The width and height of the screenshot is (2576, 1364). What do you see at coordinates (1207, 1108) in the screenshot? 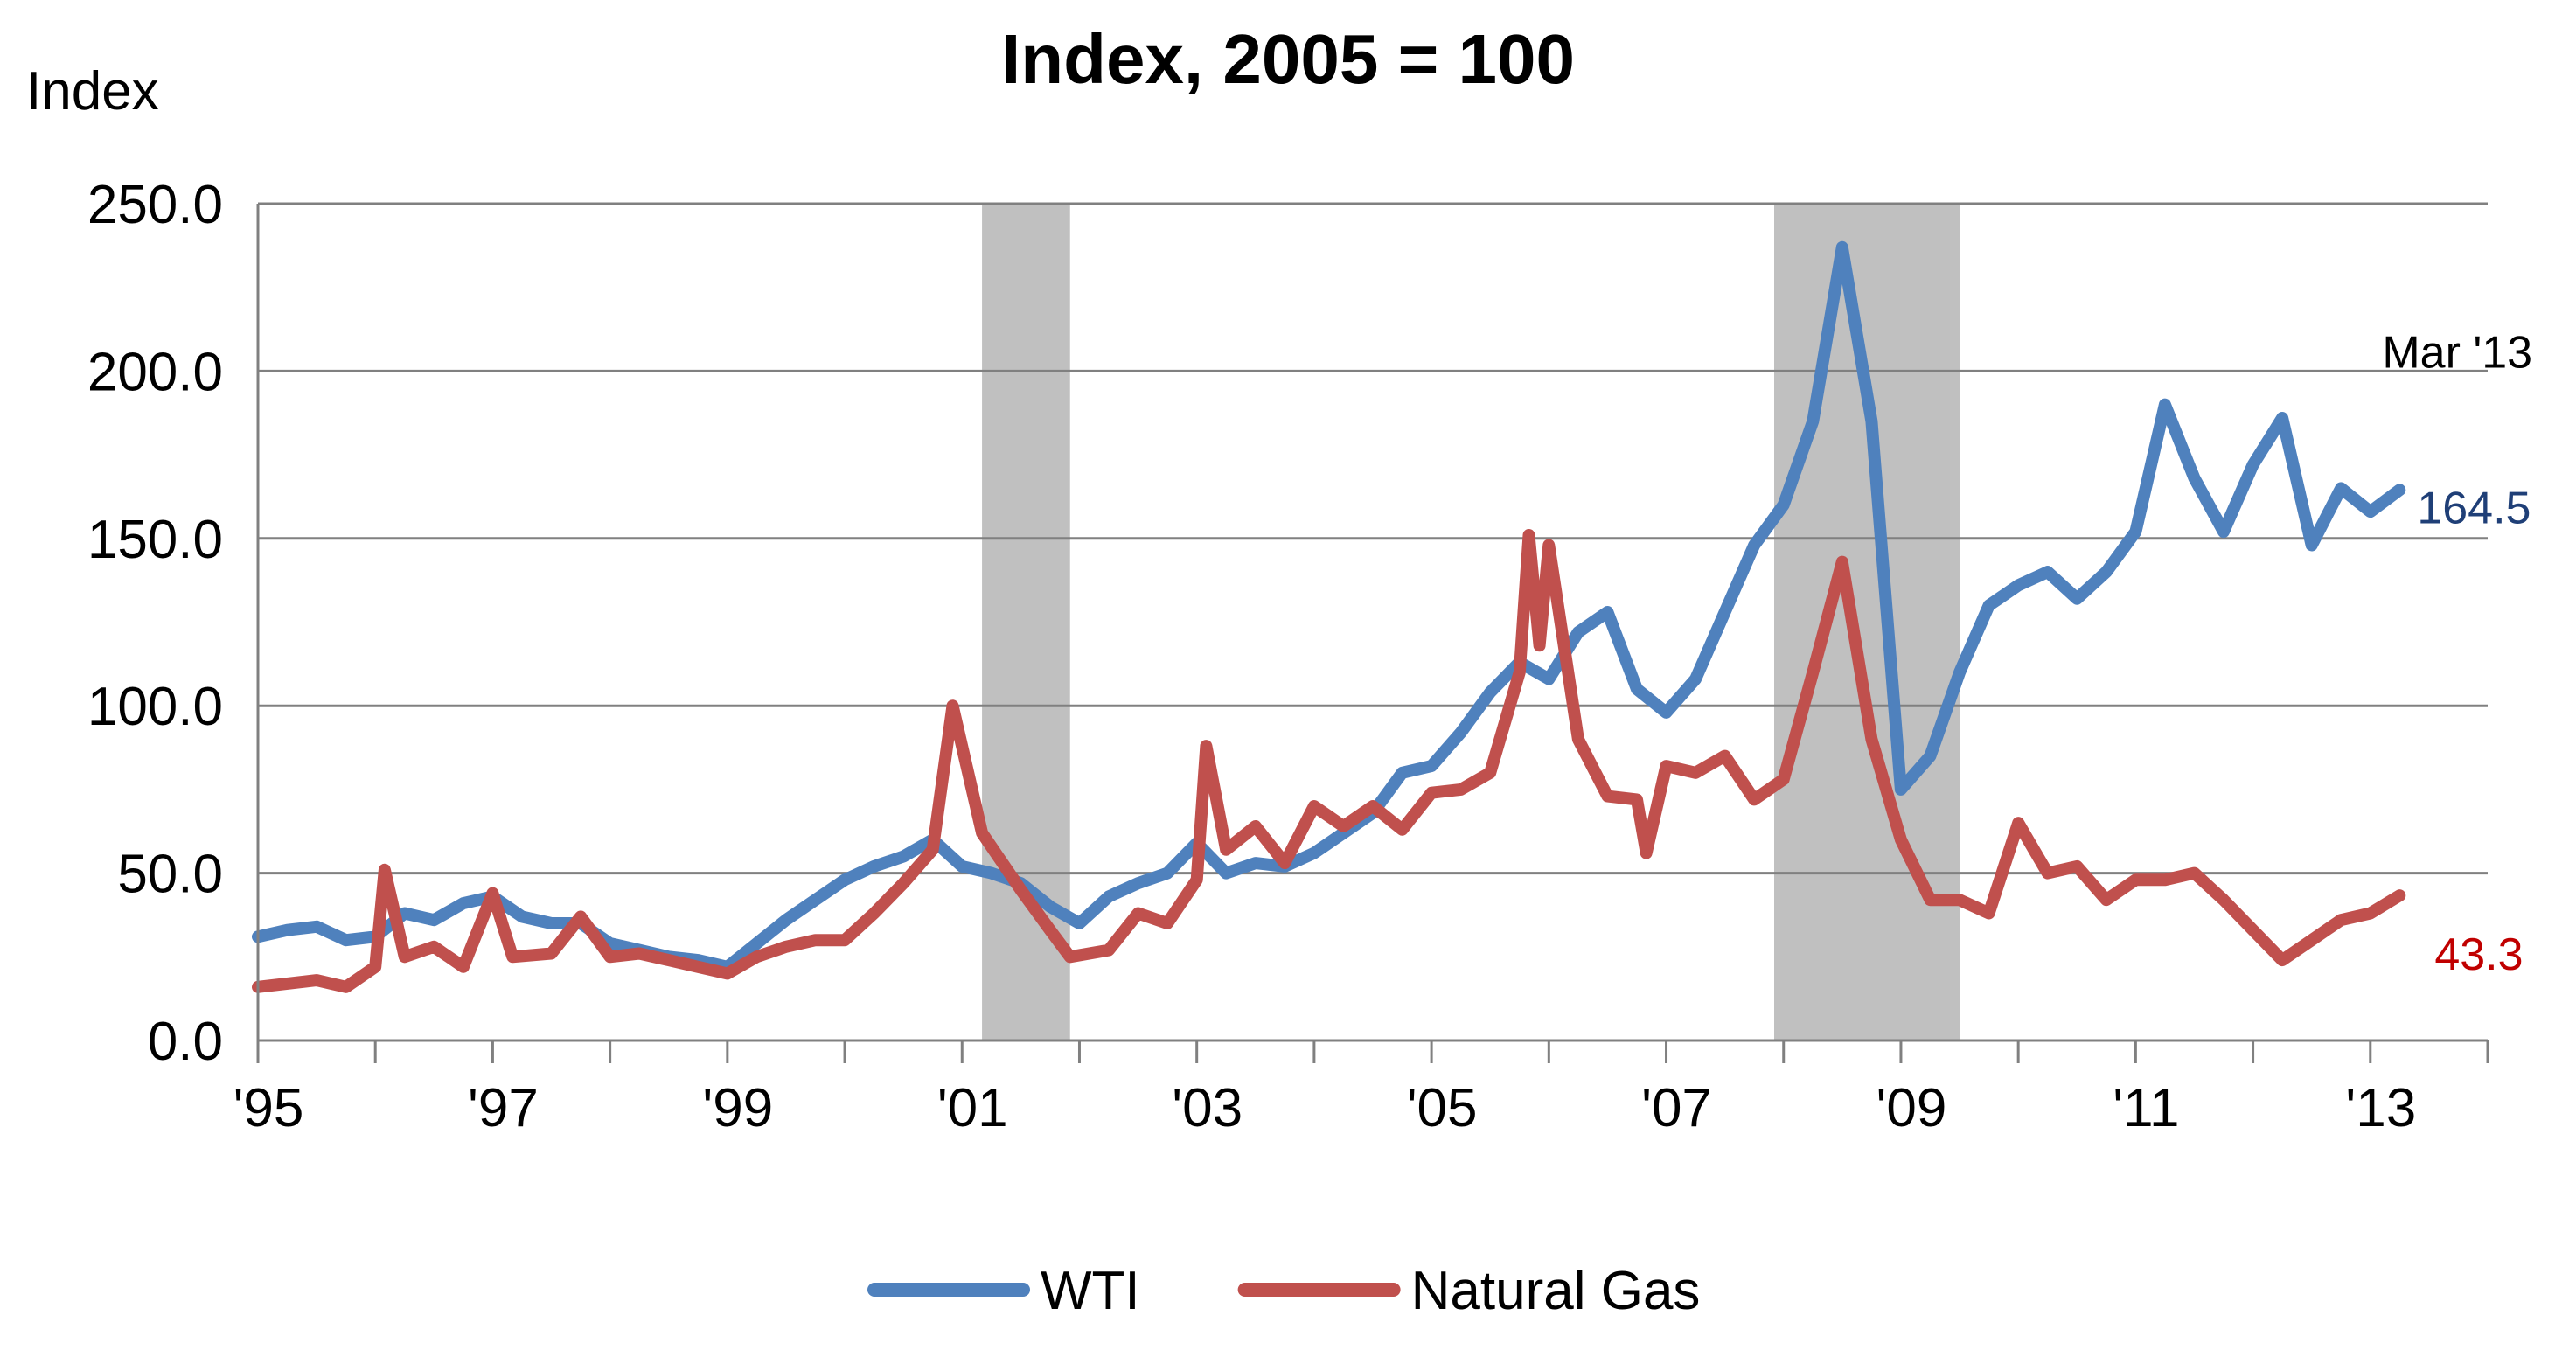
I see `x-tick-label: '03` at bounding box center [1207, 1108].